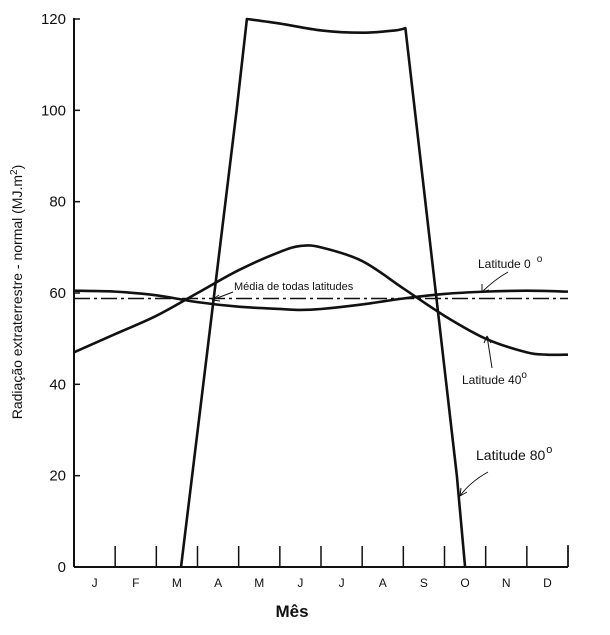 The height and width of the screenshot is (635, 610). I want to click on x-tick-label: O, so click(464, 583).